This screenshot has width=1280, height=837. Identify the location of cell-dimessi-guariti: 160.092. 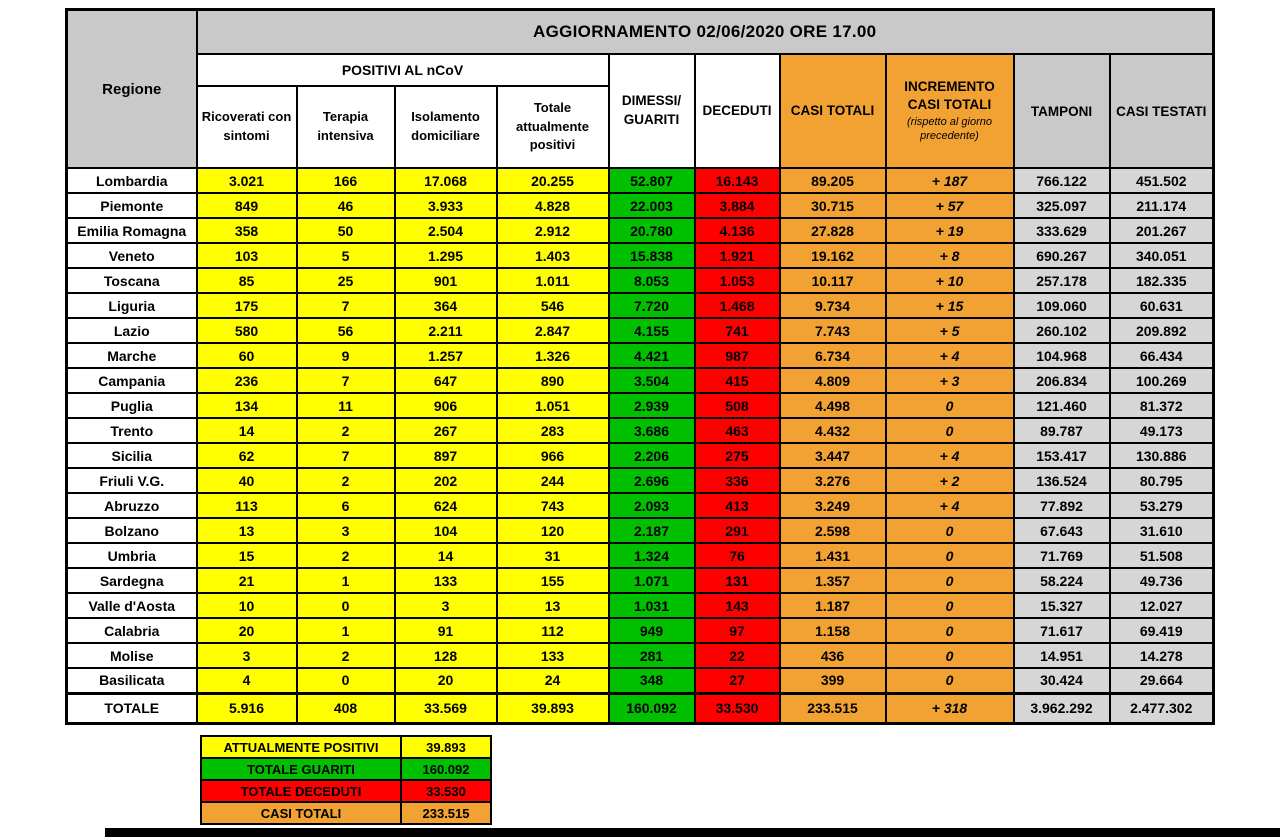
(651, 707).